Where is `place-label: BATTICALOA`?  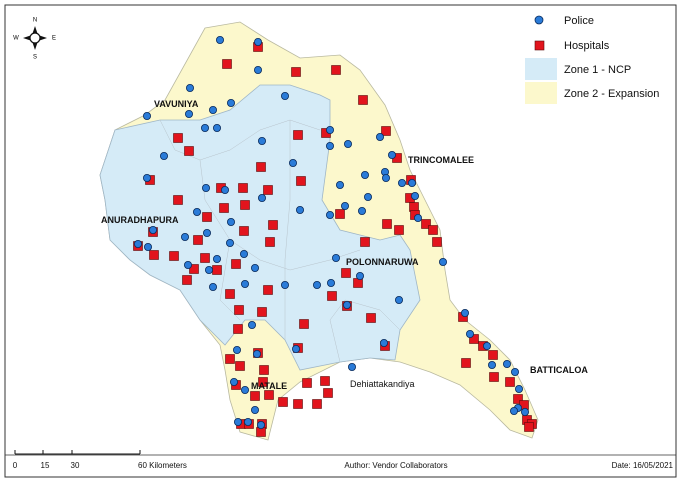
place-label: BATTICALOA is located at coordinates (559, 370).